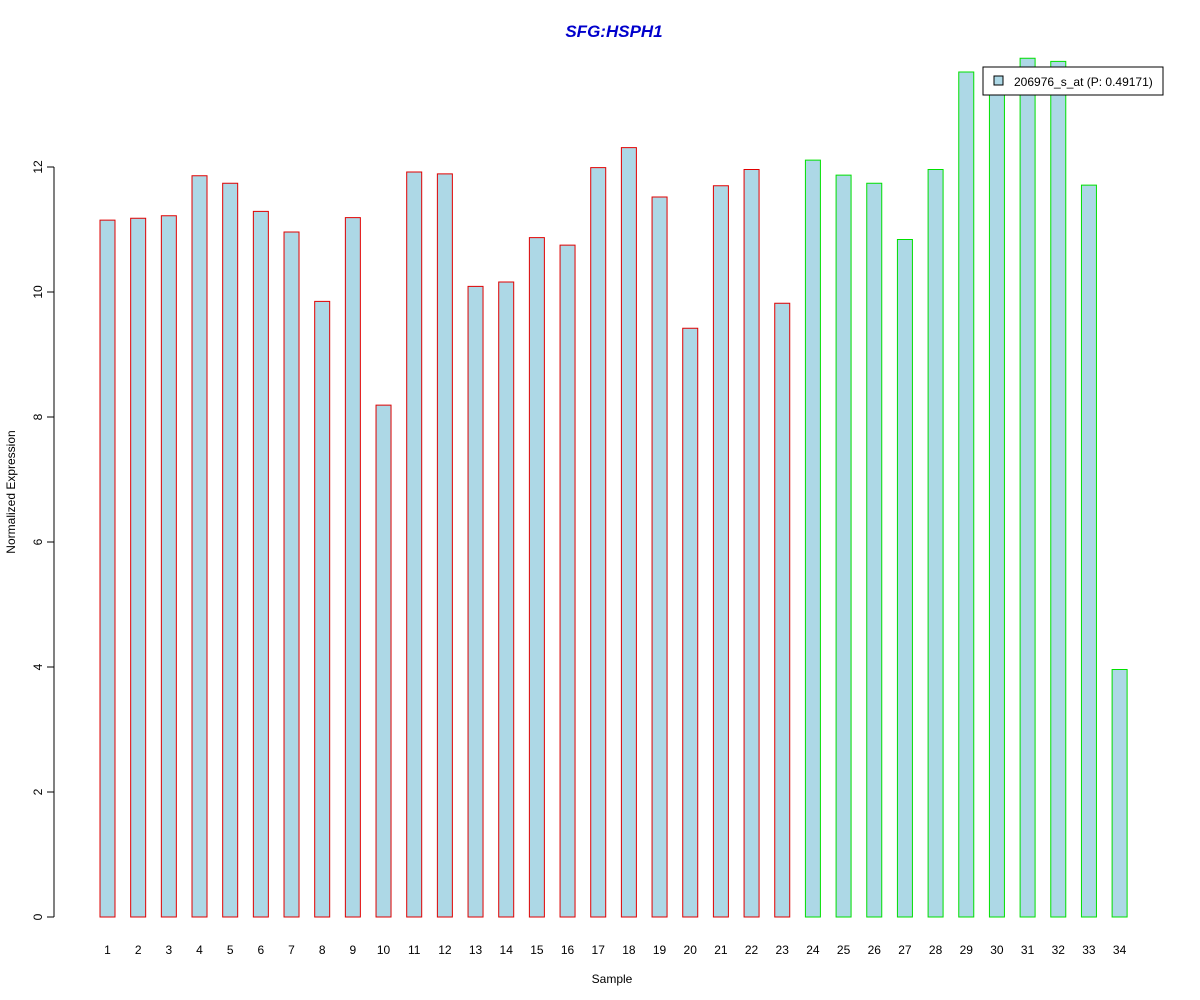 The height and width of the screenshot is (1000, 1200). Describe the element at coordinates (612, 979) in the screenshot. I see `x-axis-label: Sample` at that location.